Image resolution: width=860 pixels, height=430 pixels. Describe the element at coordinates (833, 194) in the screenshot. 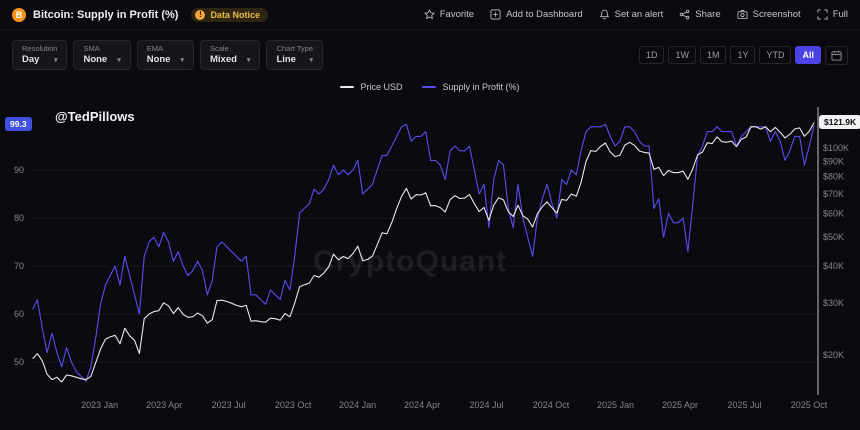

I see `right-axis-tick: $70K` at that location.